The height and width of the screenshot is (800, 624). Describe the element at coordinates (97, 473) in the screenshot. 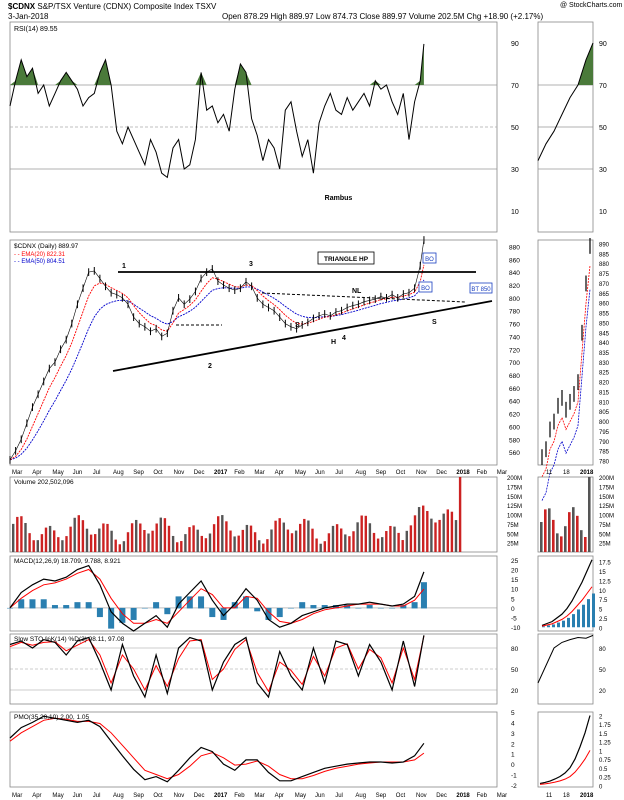

I see `price-xtick: Jul` at that location.